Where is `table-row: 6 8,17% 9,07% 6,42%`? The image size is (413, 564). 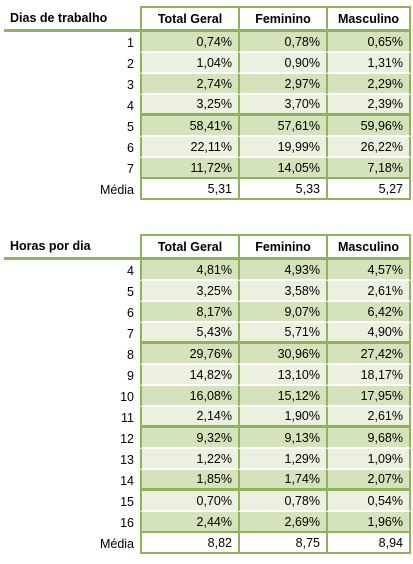 table-row: 6 8,17% 9,07% 6,42% is located at coordinates (207, 312).